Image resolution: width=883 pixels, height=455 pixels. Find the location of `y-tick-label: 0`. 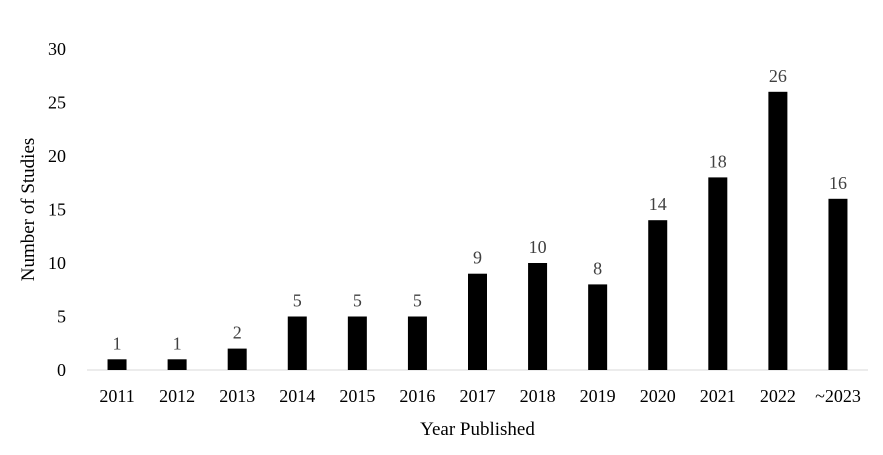

y-tick-label: 0 is located at coordinates (61, 370).